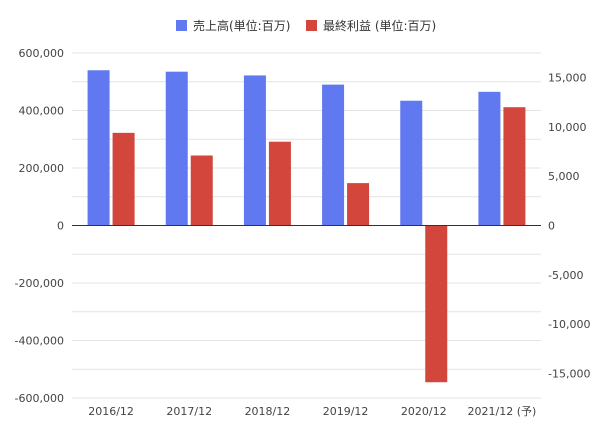  I want to click on right-axis-tick-label: 0, so click(551, 226).